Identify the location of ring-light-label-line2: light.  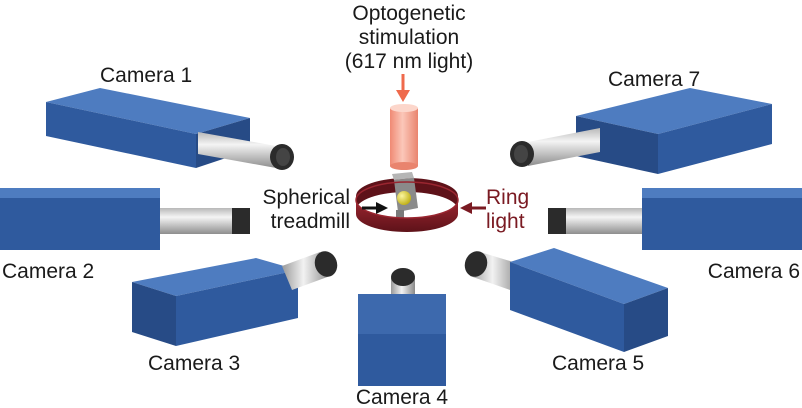
(505, 221).